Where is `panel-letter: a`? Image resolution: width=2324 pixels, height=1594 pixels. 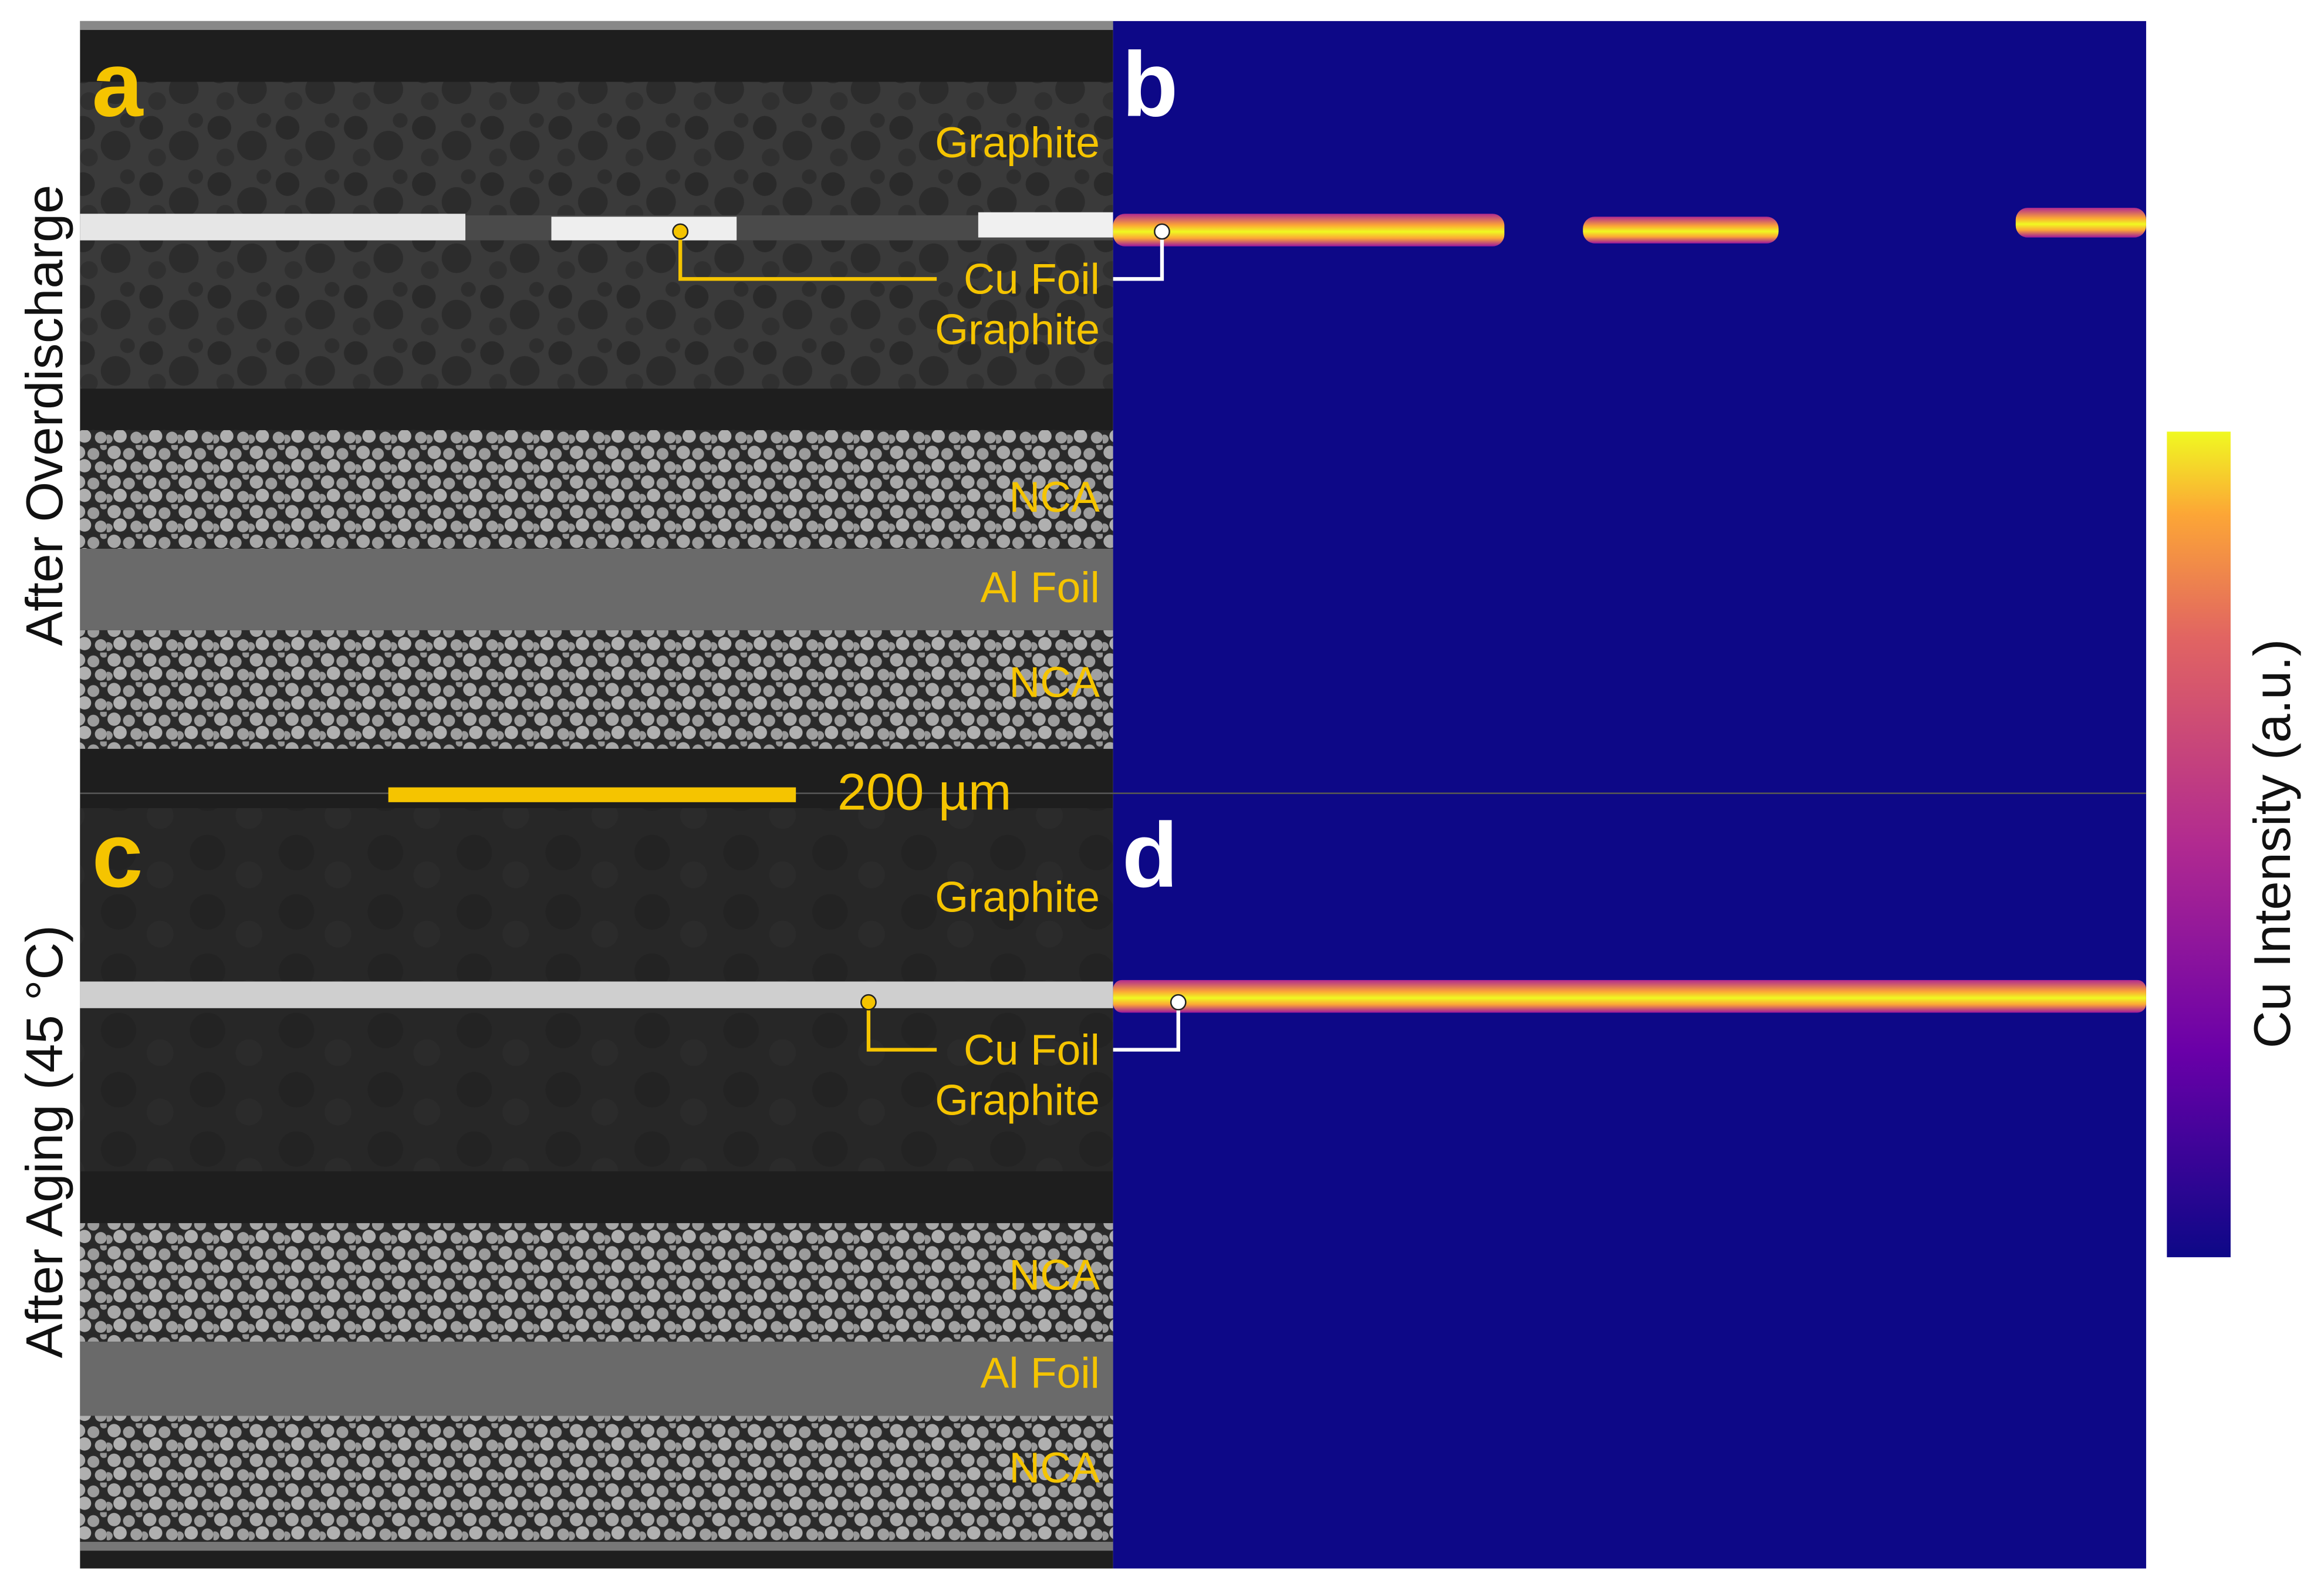
panel-letter: a is located at coordinates (118, 85).